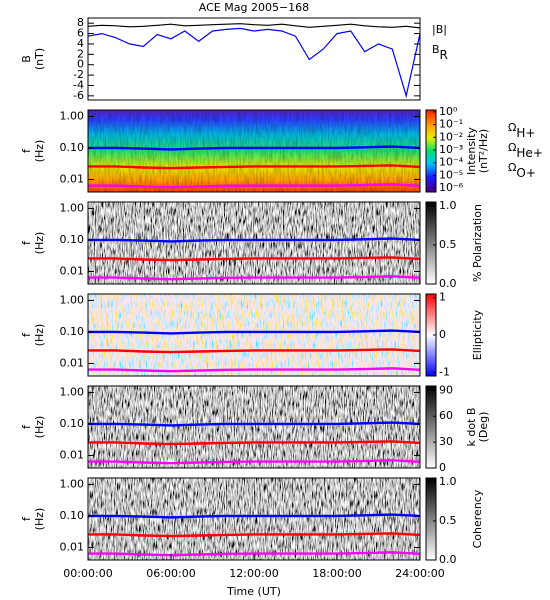  What do you see at coordinates (448, 111) in the screenshot?
I see `colorbar-tick-label: 10⁰` at bounding box center [448, 111].